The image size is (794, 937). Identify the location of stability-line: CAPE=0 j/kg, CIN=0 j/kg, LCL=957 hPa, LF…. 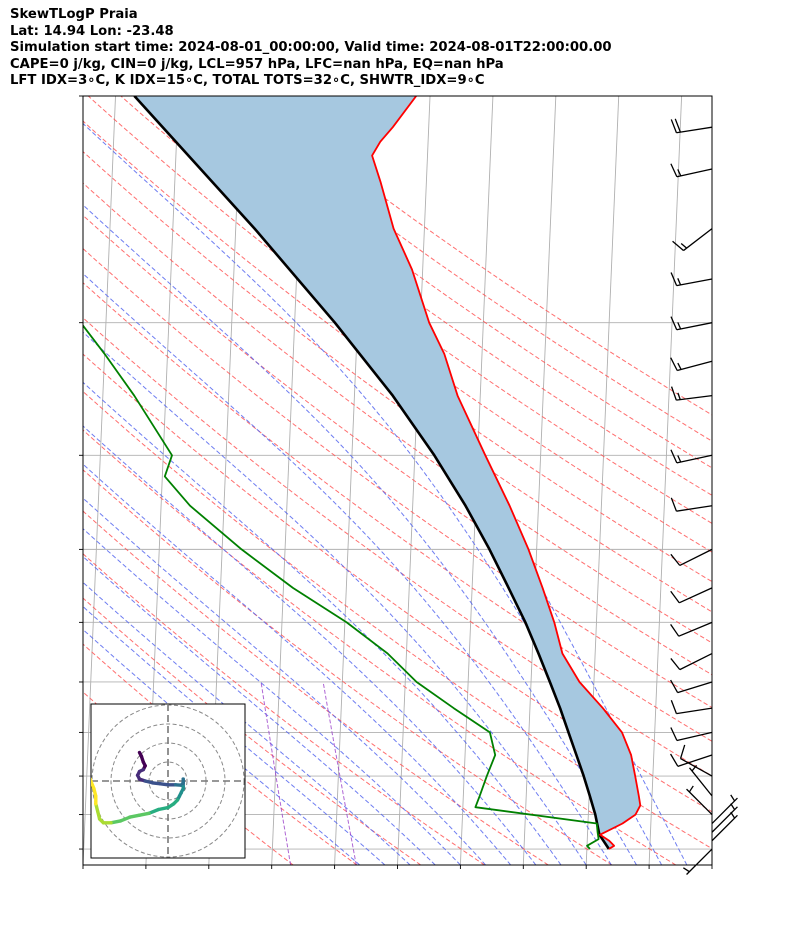
(257, 64).